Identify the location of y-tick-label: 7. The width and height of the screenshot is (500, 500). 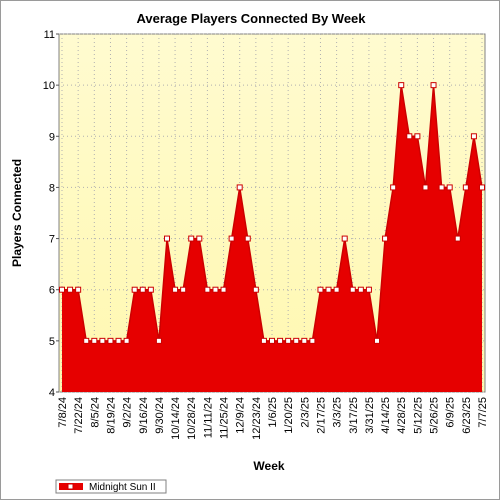
(52, 240).